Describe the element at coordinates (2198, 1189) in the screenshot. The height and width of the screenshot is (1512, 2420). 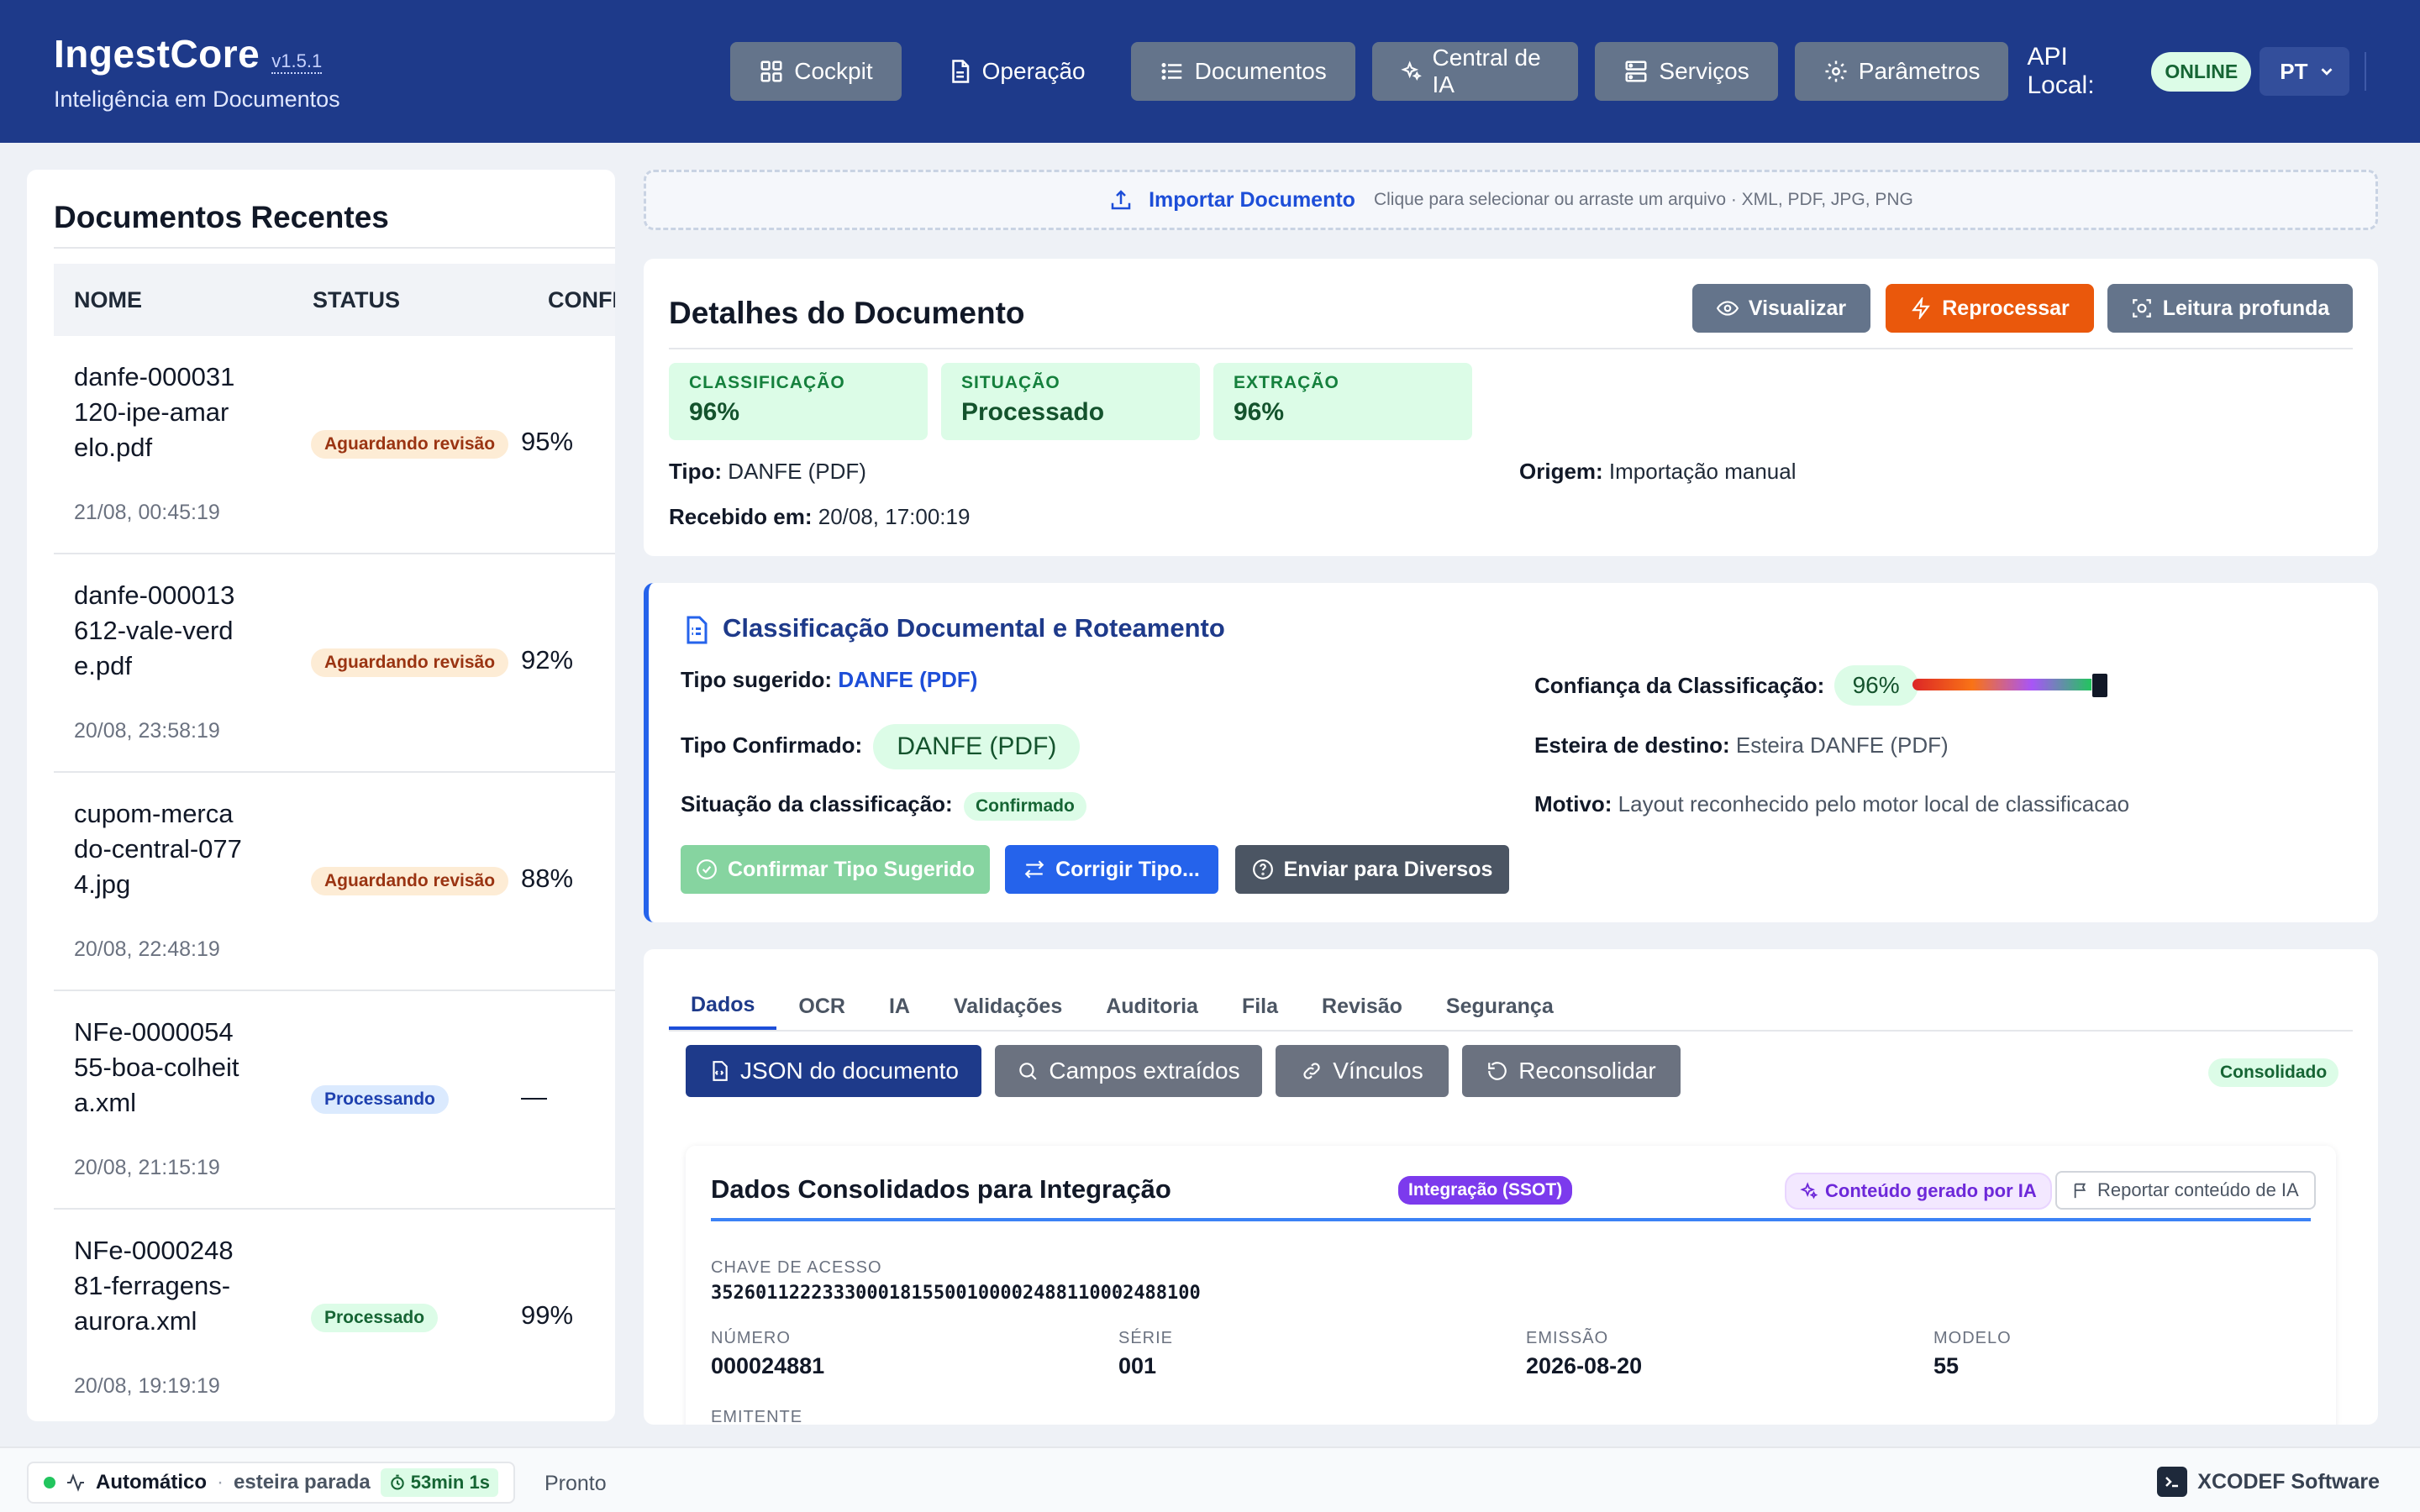
I see `report-label: Reportar conteúdo de IA` at that location.